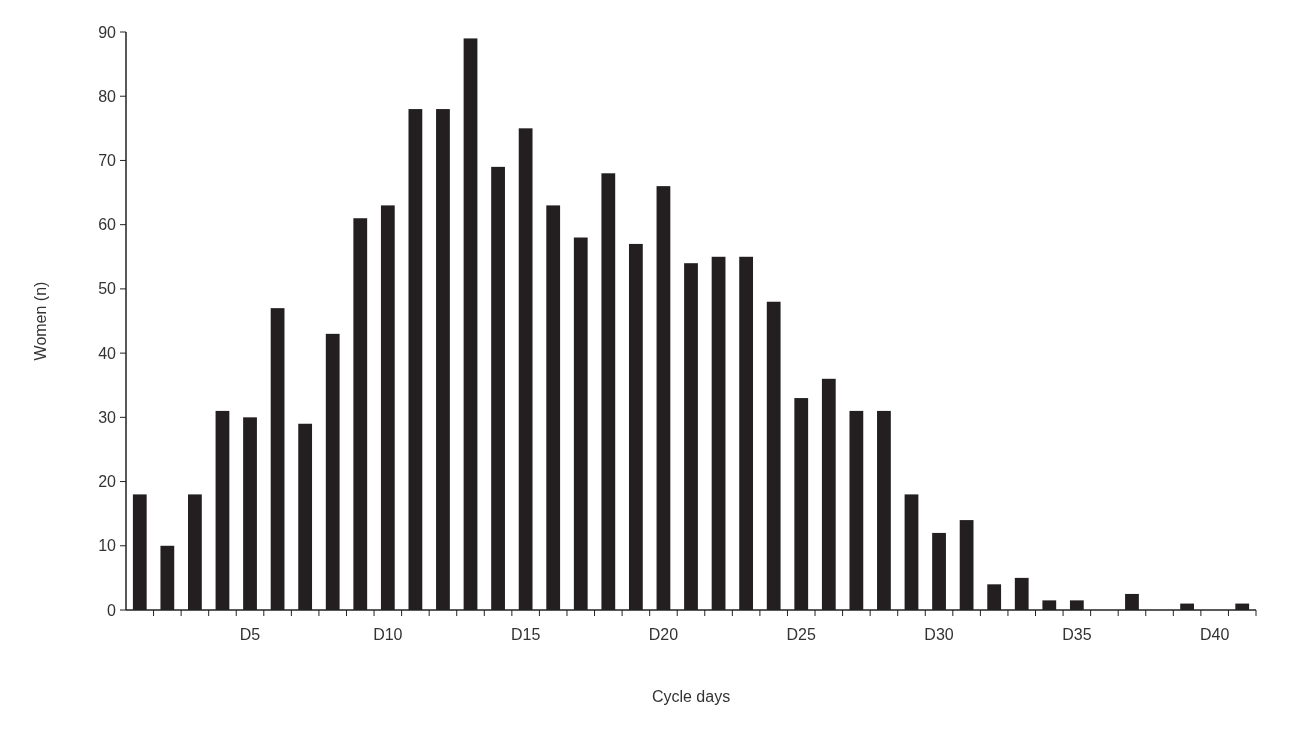 The width and height of the screenshot is (1303, 730). What do you see at coordinates (107, 225) in the screenshot?
I see `y-tick-label: 60` at bounding box center [107, 225].